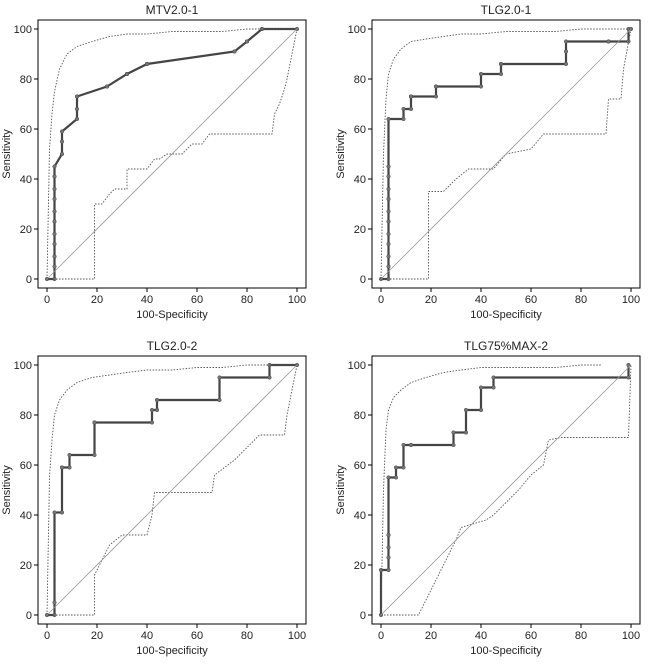 Image resolution: width=650 pixels, height=664 pixels. I want to click on roc-curve, so click(504, 490).